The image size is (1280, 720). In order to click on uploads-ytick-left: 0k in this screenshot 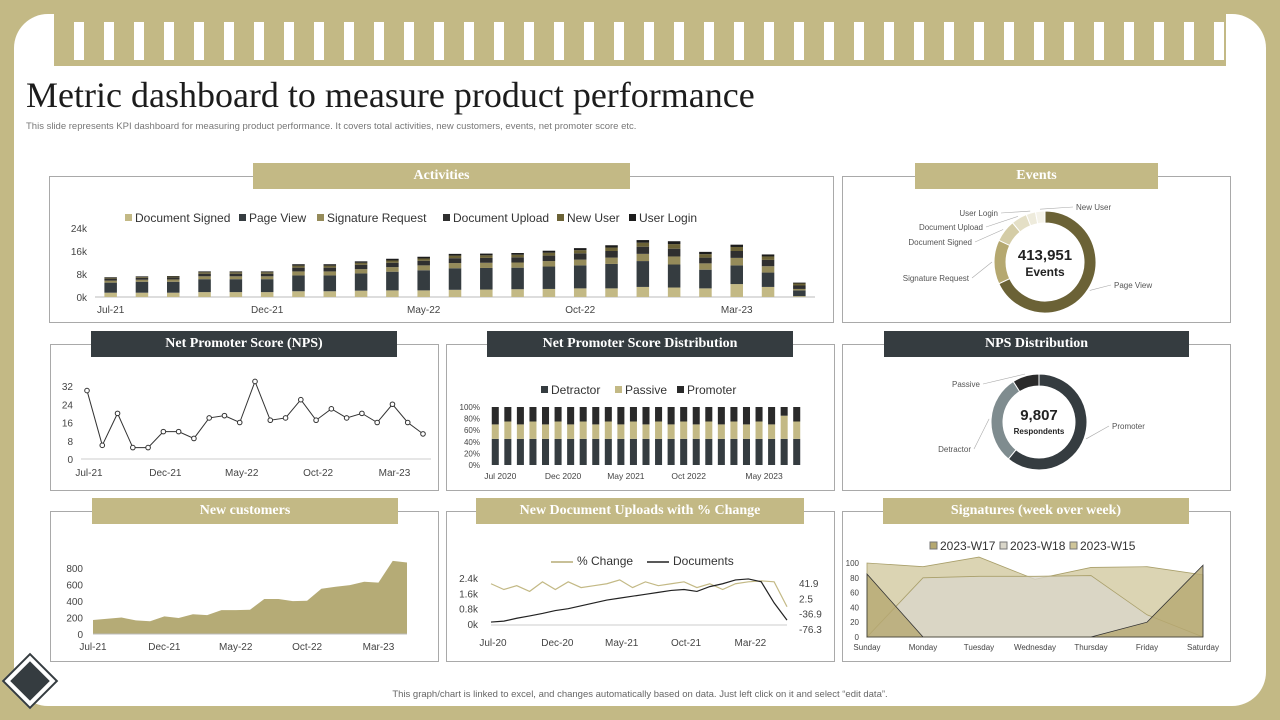, I will do `click(473, 625)`.